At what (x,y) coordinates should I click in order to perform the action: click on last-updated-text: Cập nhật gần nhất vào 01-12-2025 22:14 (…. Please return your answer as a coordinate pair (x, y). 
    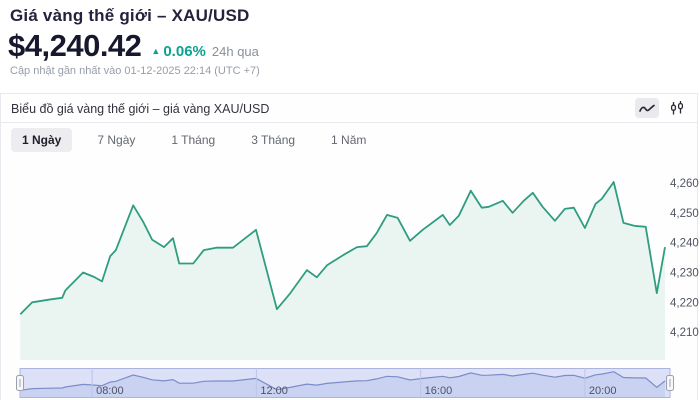
    Looking at the image, I should click on (135, 71).